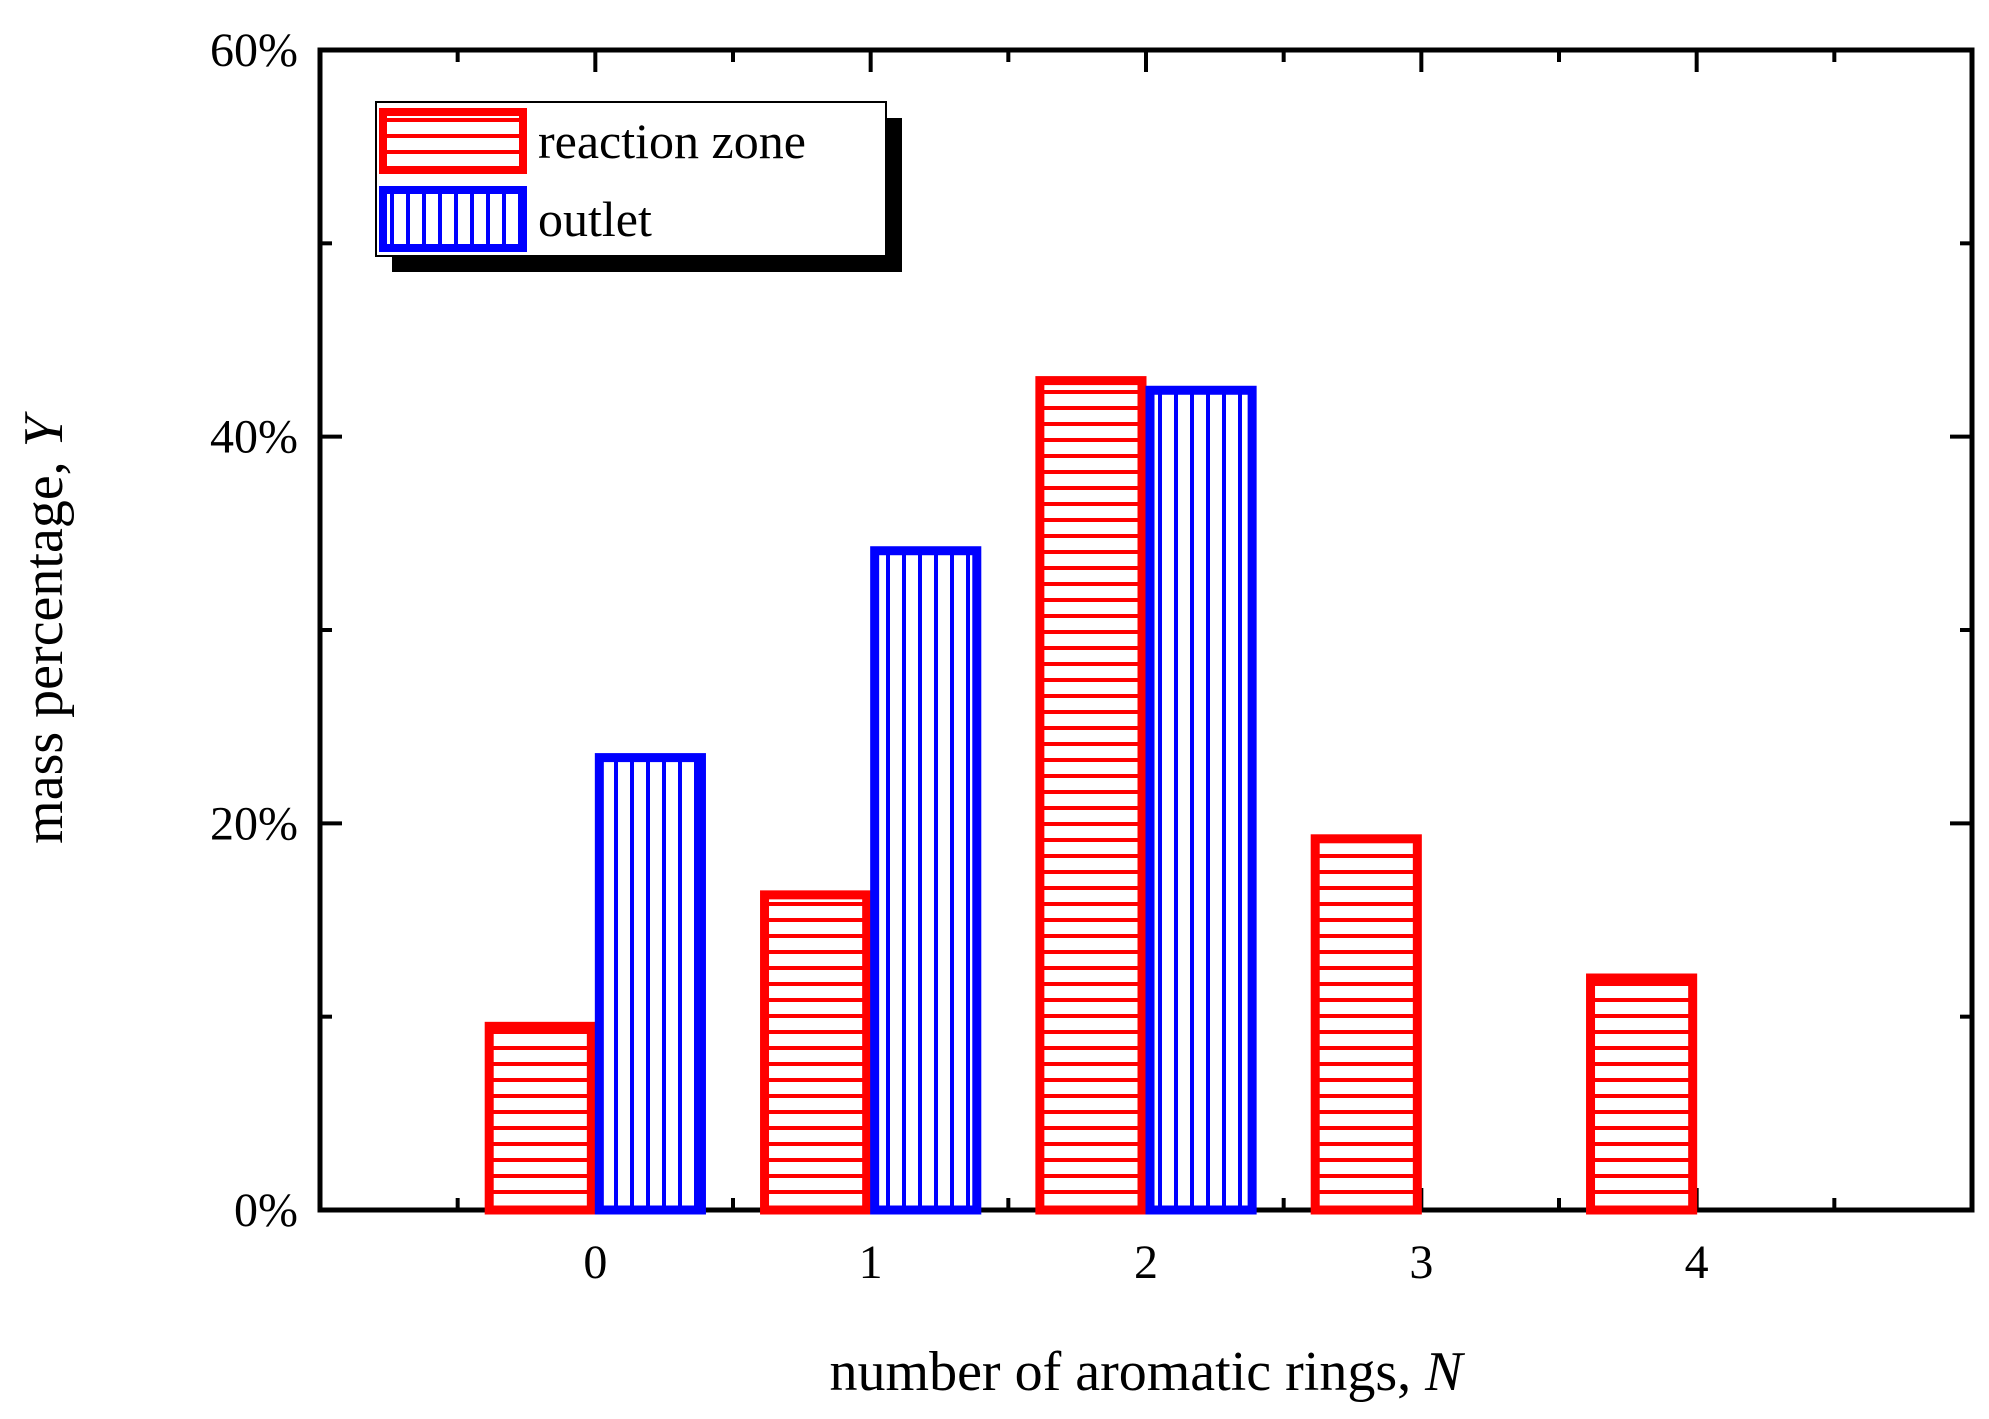 This screenshot has height=1419, width=1989. Describe the element at coordinates (1697, 1262) in the screenshot. I see `x-tick-label: 4` at that location.